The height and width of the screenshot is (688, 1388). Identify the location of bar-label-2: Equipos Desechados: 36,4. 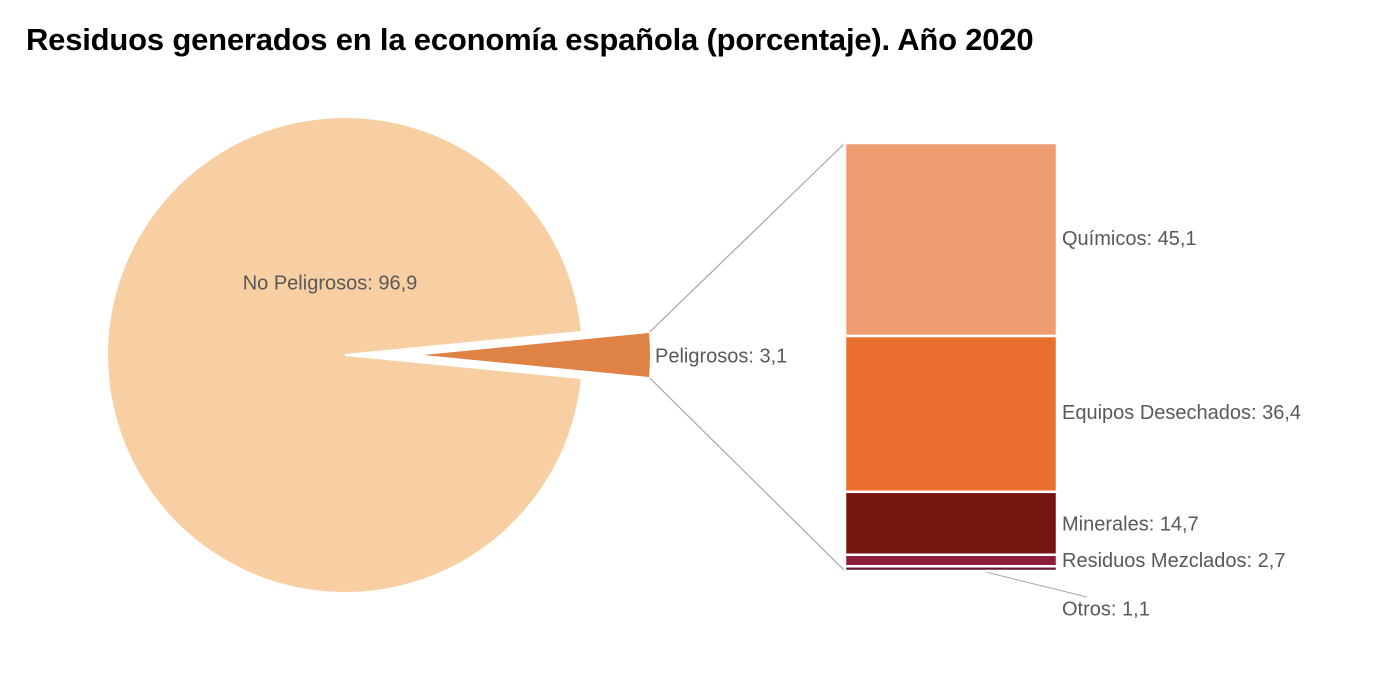
(1181, 413).